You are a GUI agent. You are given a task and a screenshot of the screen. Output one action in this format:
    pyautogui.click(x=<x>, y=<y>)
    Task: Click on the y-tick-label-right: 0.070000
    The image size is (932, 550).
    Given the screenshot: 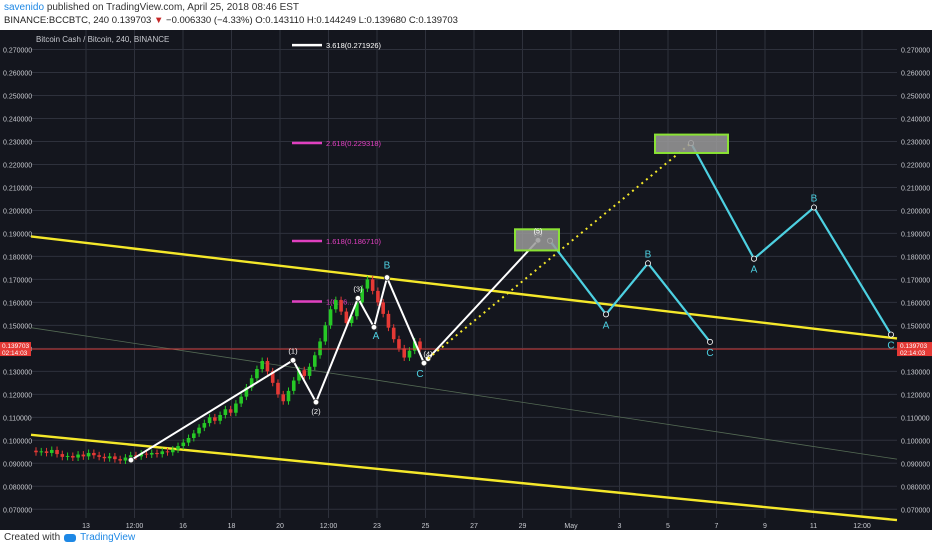 What is the action you would take?
    pyautogui.click(x=915, y=510)
    